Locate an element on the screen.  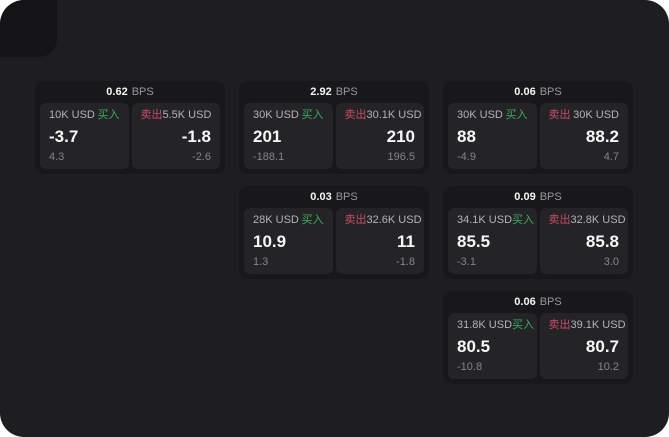
corner-menu-button is located at coordinates (28, 28).